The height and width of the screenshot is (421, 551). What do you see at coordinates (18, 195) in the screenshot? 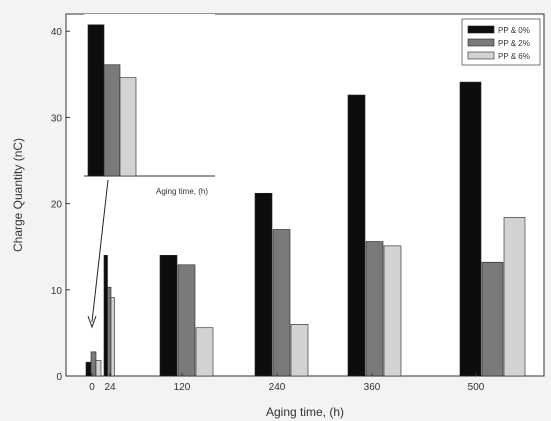
I see `y-axis-label: Charge Quantity (nC)` at bounding box center [18, 195].